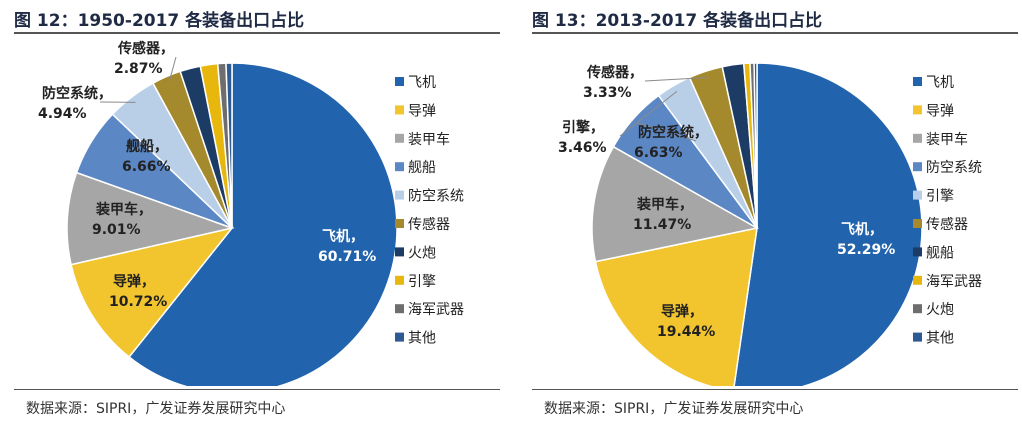  I want to click on chart-title: 图 12：1950-2017 各装备出口占比, so click(159, 21).